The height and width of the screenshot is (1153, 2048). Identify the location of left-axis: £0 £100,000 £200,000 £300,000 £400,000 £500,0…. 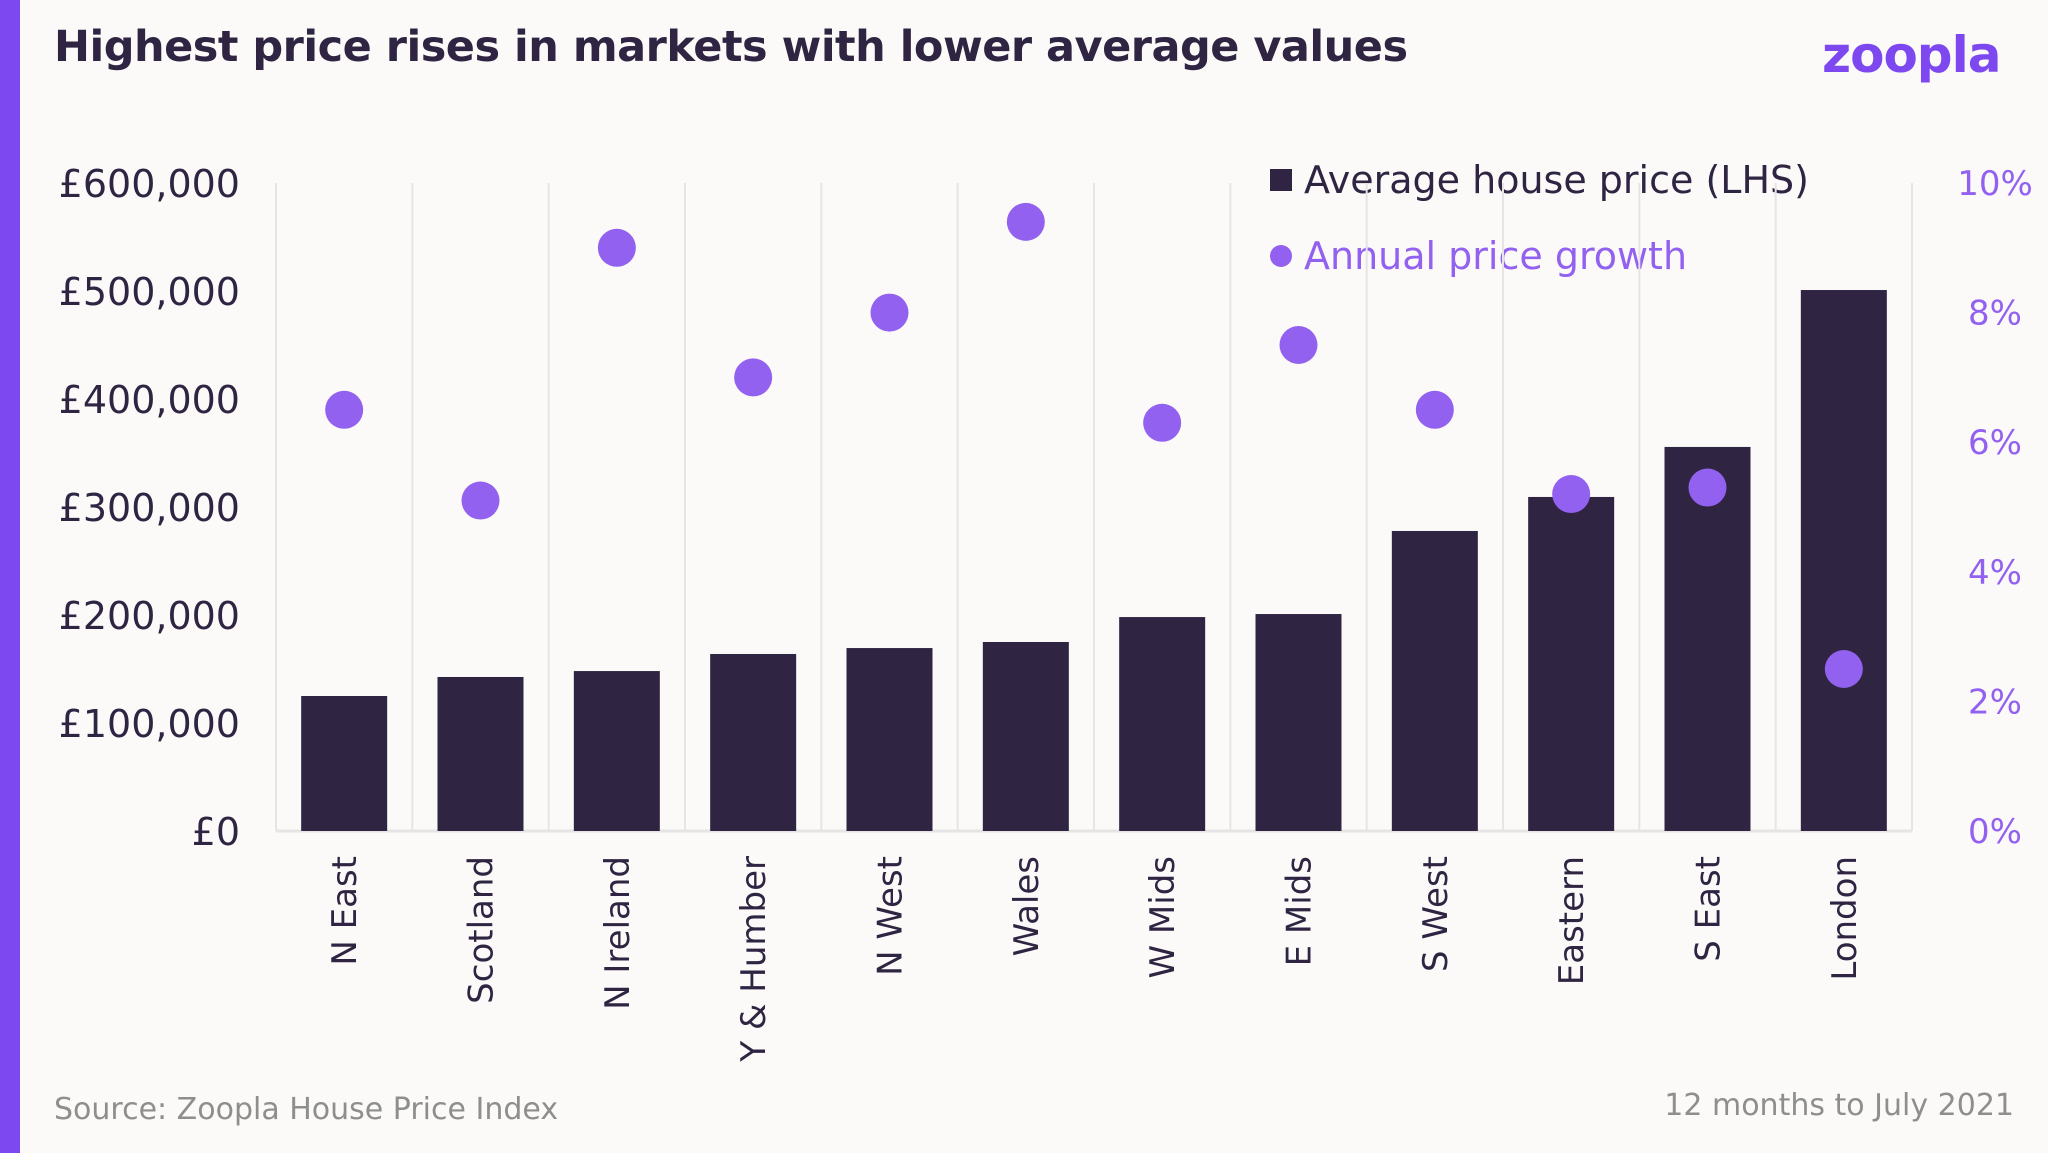
(149, 508).